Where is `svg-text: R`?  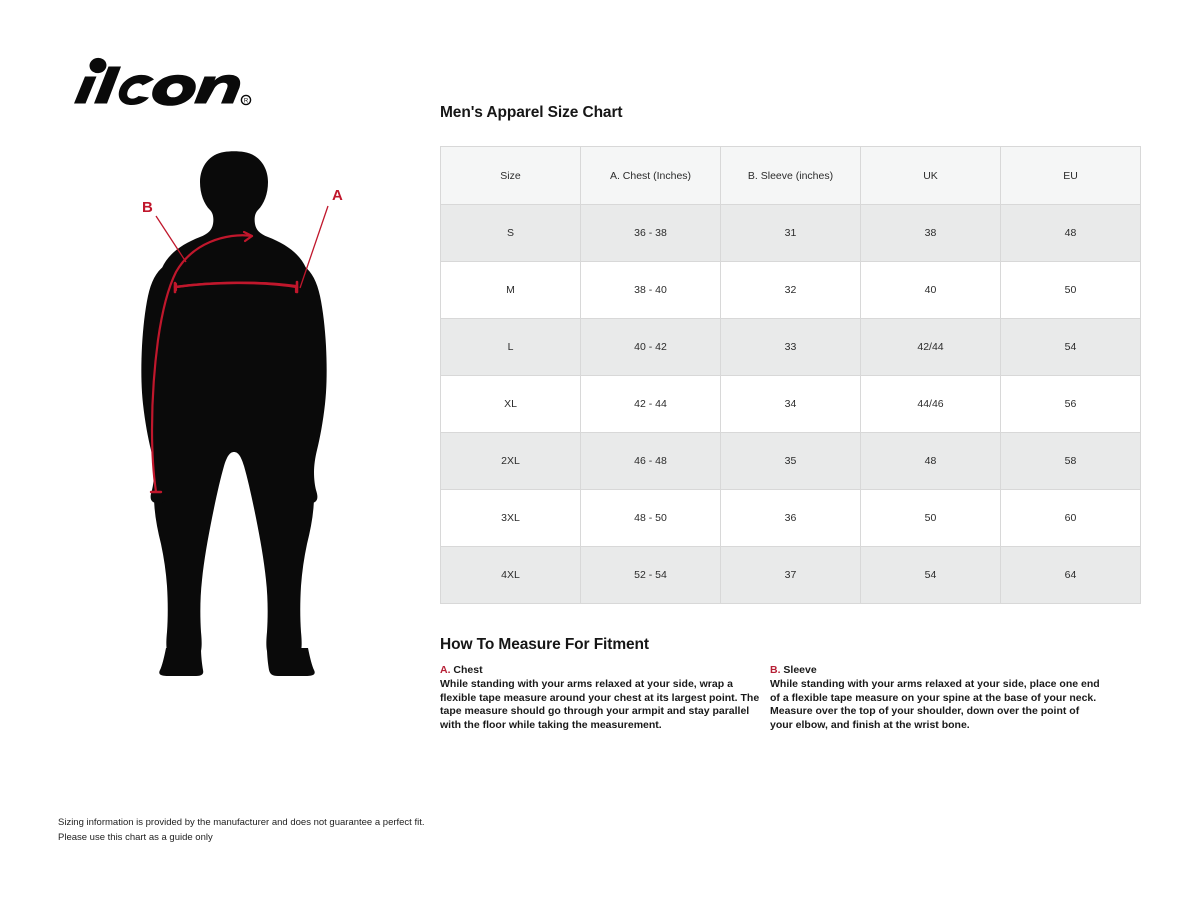
svg-text: R is located at coordinates (246, 102).